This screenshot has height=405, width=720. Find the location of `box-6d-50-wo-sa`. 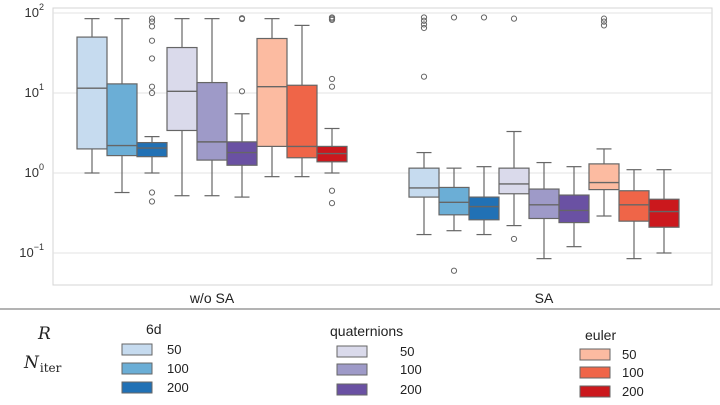

box-6d-50-wo-sa is located at coordinates (92, 96).